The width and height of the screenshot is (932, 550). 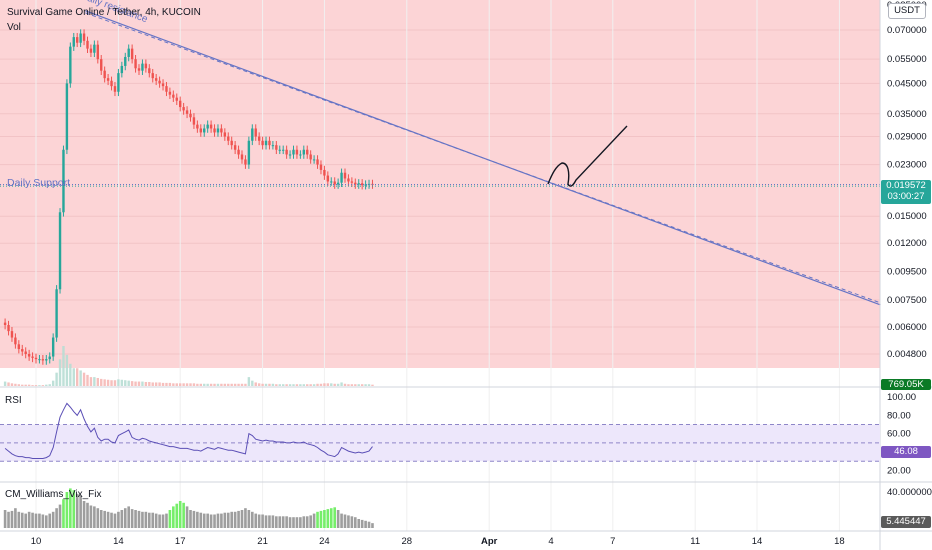 I want to click on hand-drawn-projection, so click(x=587, y=156).